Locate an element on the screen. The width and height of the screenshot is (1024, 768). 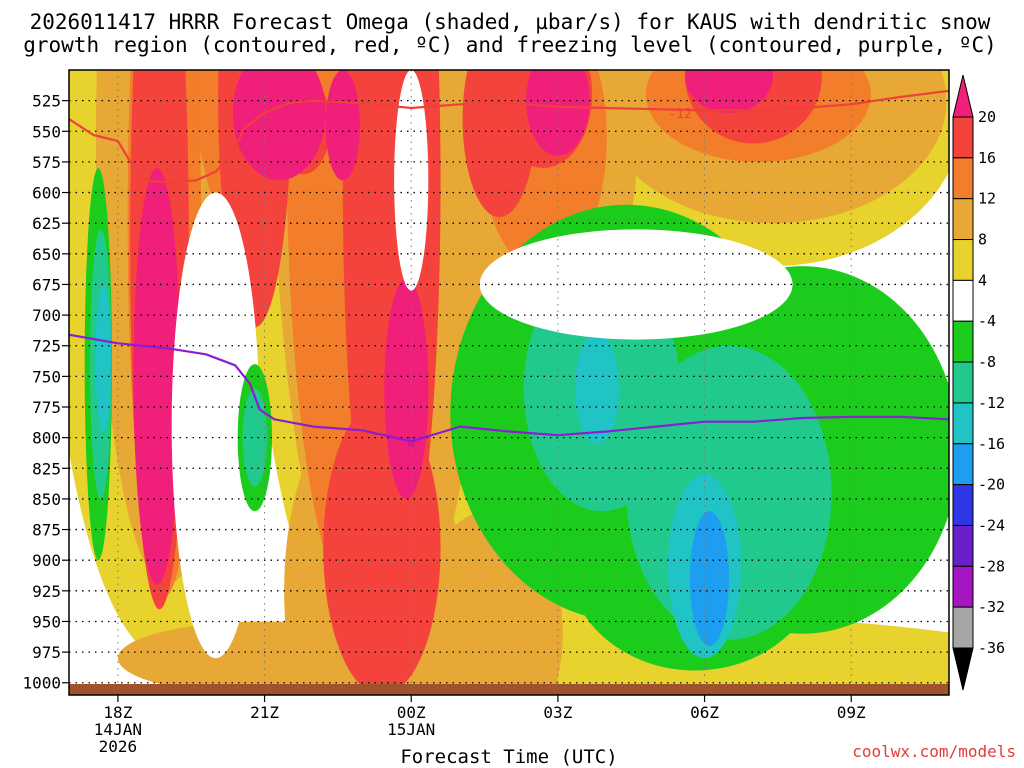
contour-region-omega_neg16 is located at coordinates (709, 578).